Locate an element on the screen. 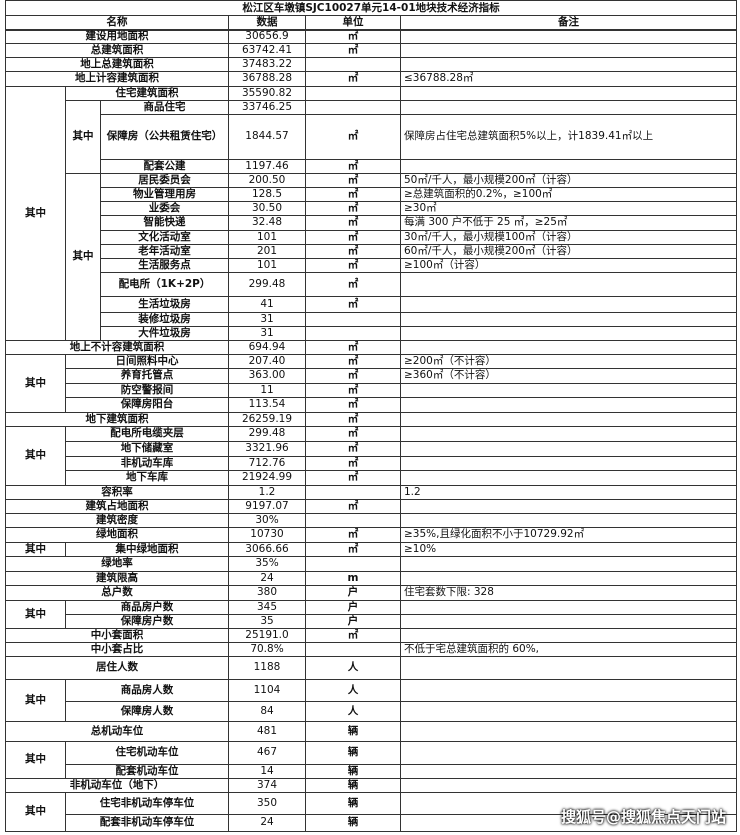 The image size is (740, 835). row-value: 30% is located at coordinates (267, 520).